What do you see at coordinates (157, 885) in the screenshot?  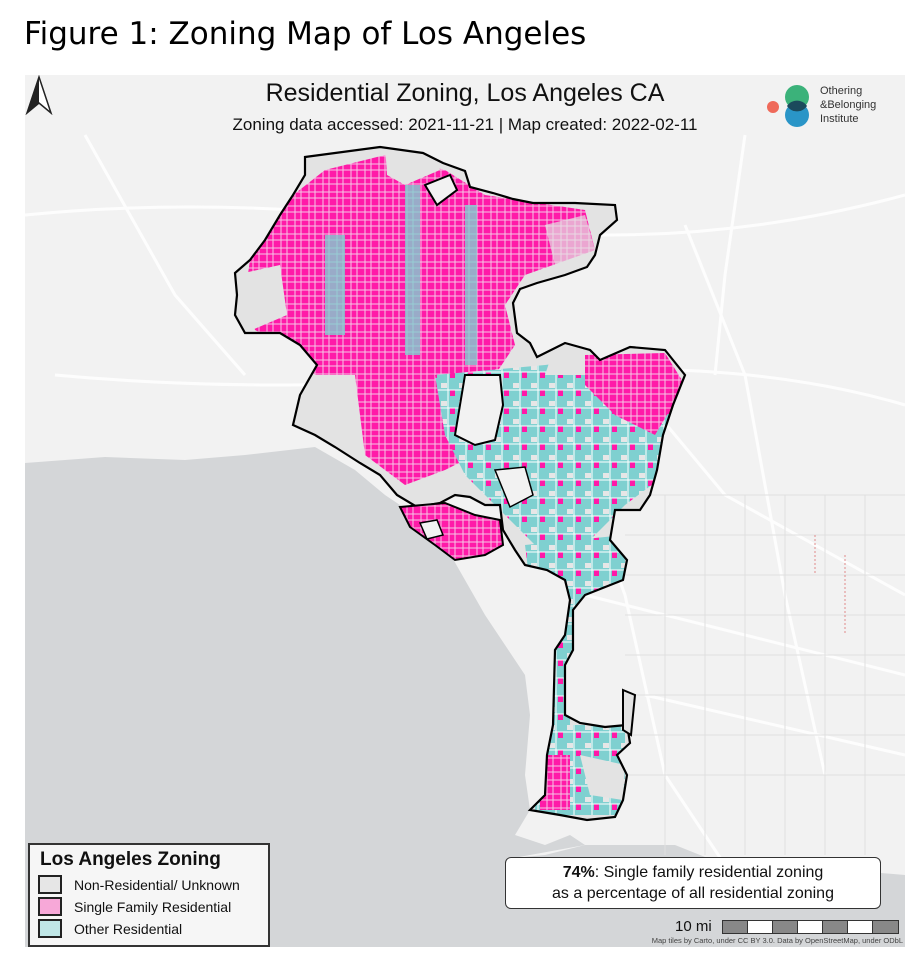 I see `legend-label: Non-Residential/ Unknown` at bounding box center [157, 885].